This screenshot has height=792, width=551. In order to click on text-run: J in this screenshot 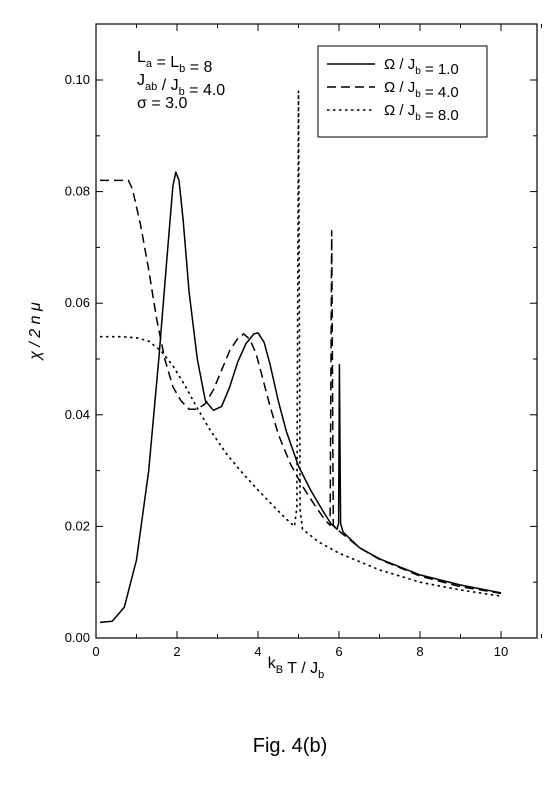, I will do `click(141, 80)`.